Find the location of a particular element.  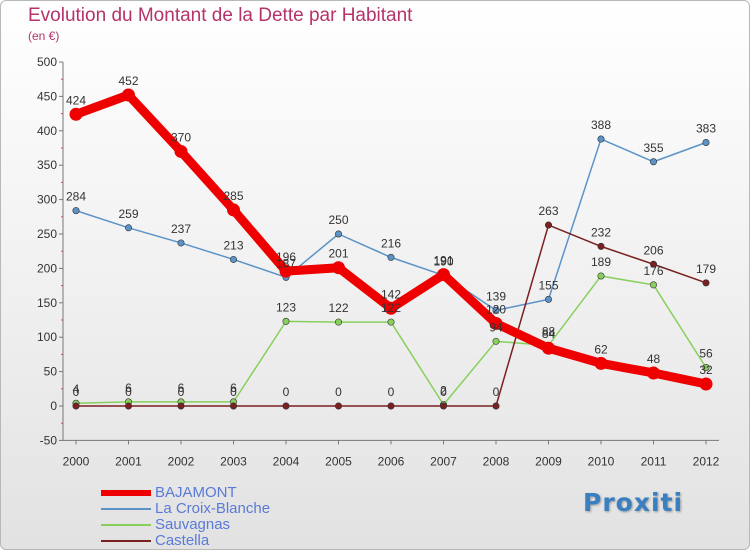

data-label-bajamont: 142 is located at coordinates (391, 294).